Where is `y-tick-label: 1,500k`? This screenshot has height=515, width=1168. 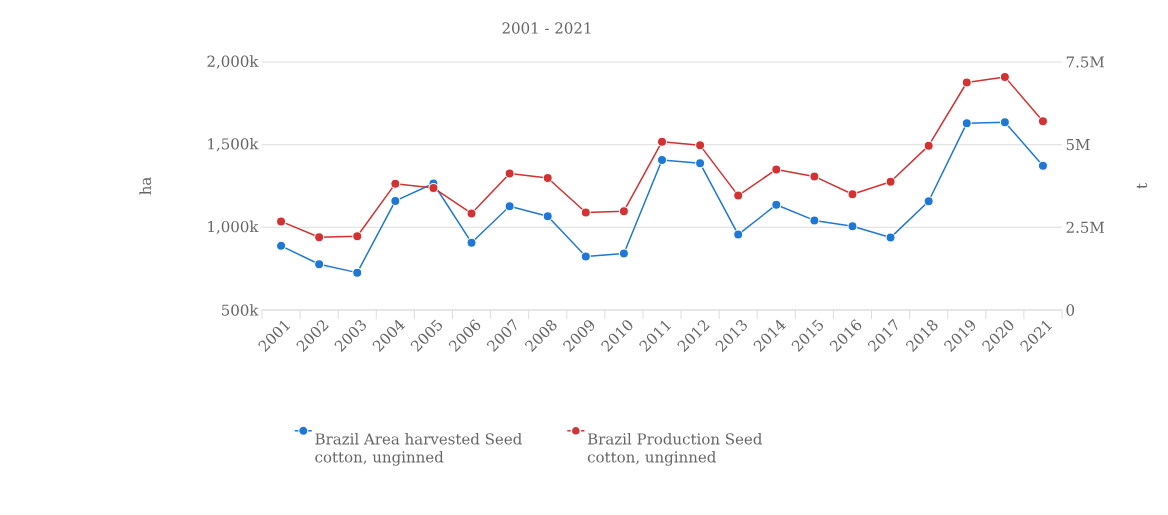
y-tick-label: 1,500k is located at coordinates (233, 144).